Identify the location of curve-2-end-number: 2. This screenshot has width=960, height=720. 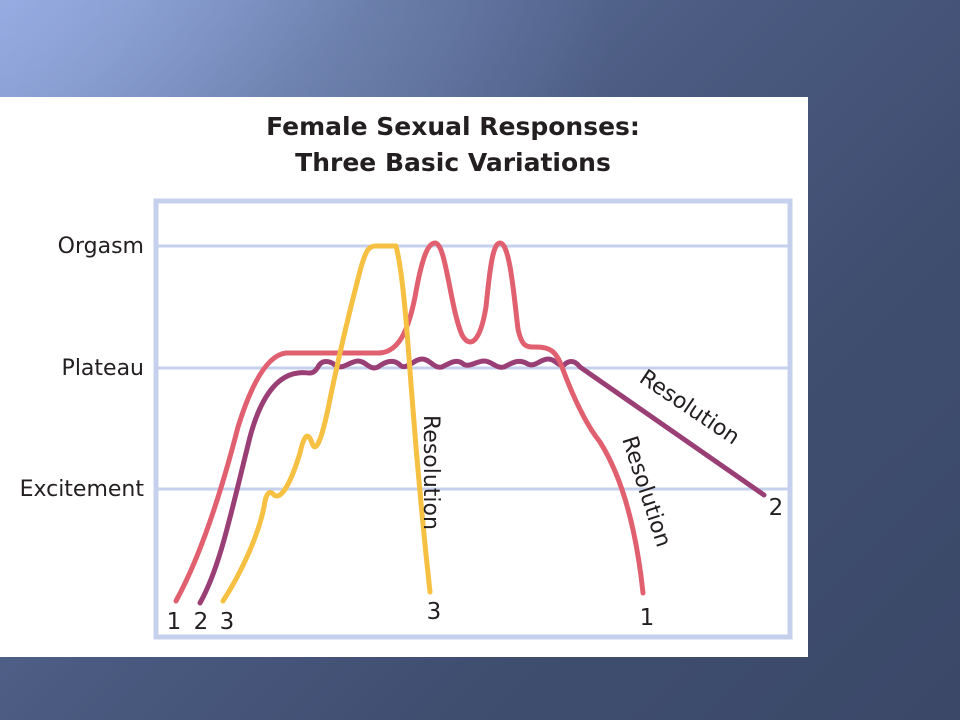
(776, 508).